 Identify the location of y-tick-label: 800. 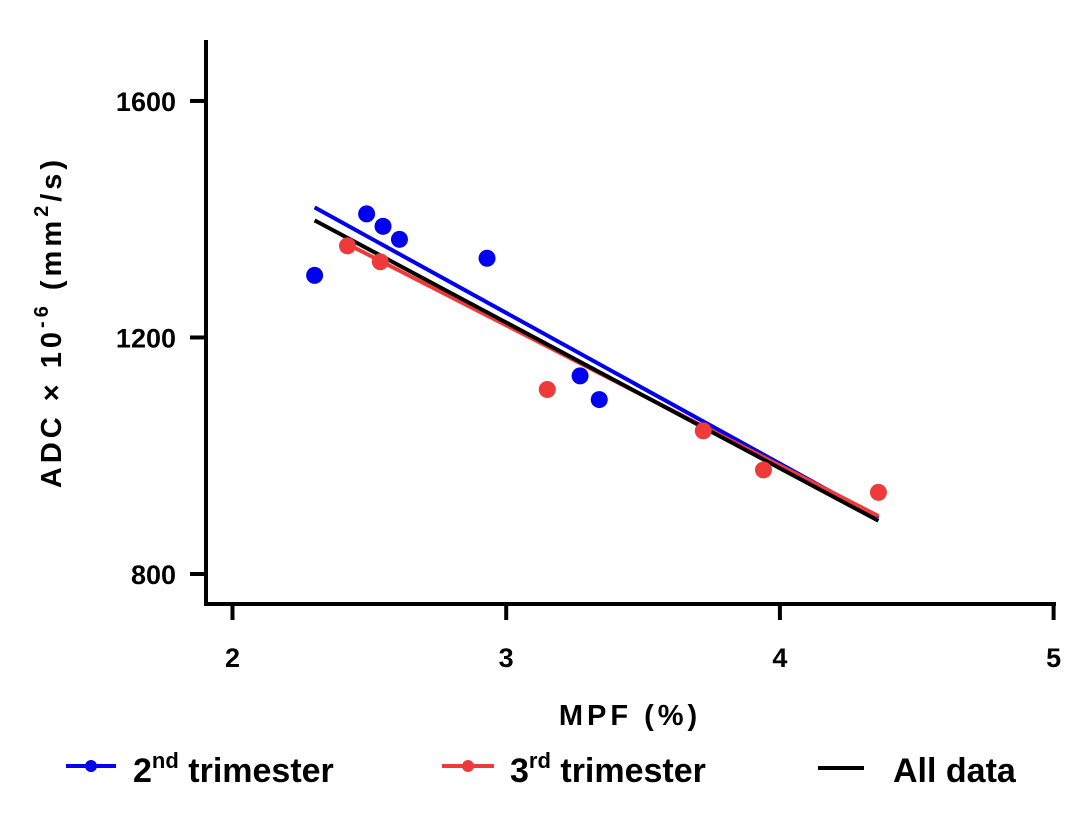
(153, 575).